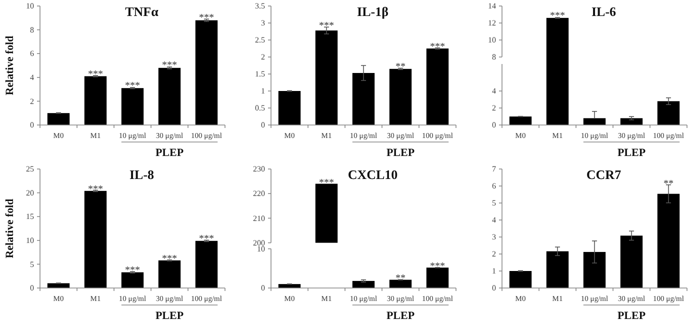 This screenshot has height=326, width=693. I want to click on y-tick-label: 220, so click(259, 193).